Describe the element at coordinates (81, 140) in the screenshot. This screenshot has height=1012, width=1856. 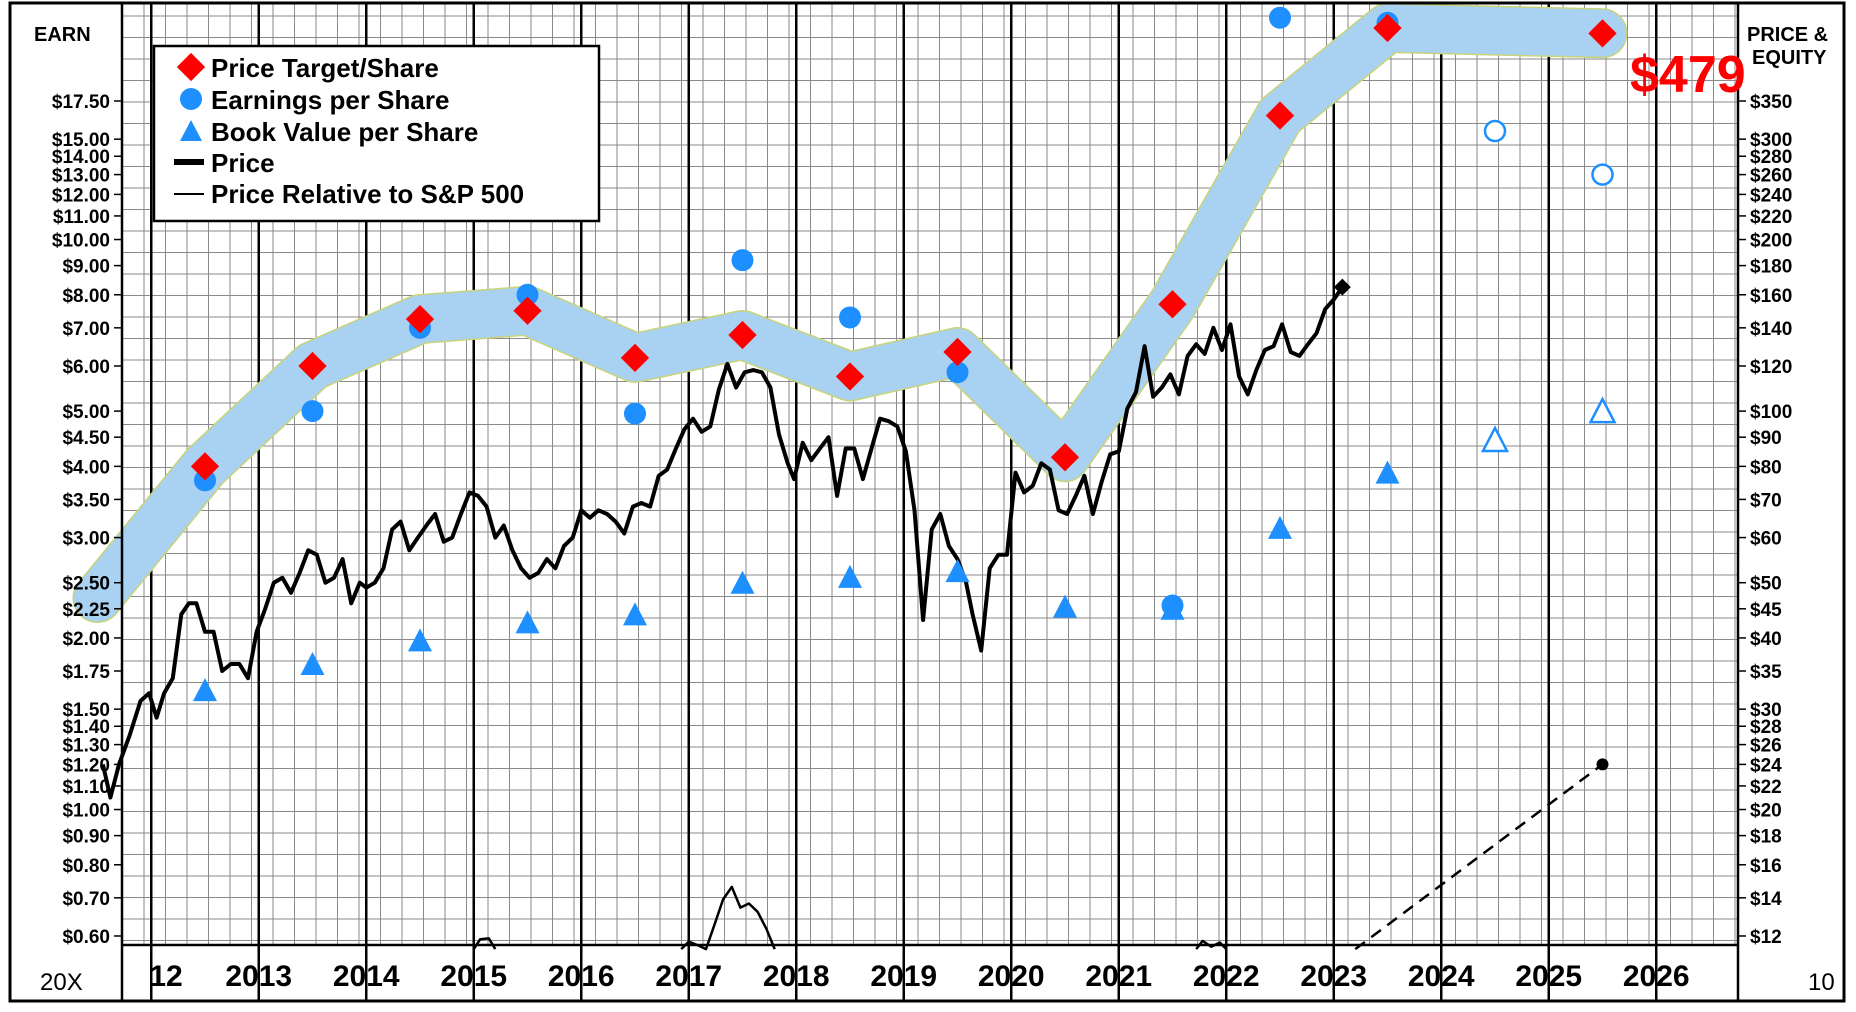
I see `left-tick-label: $15.00` at that location.